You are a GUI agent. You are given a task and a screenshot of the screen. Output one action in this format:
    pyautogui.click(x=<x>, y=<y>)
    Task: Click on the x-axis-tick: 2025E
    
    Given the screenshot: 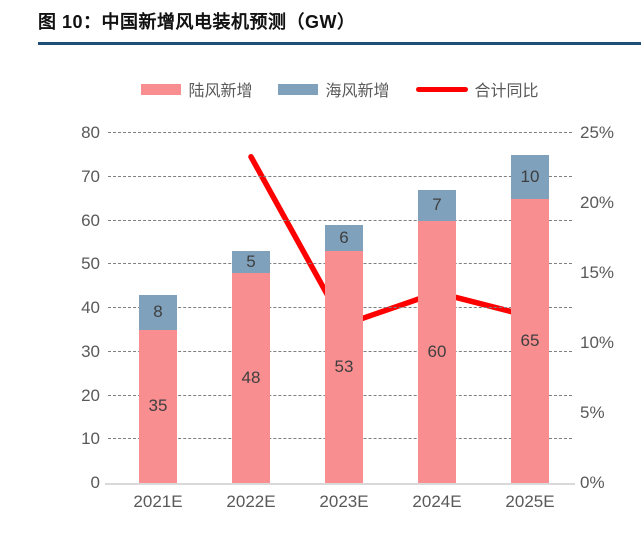 What is the action you would take?
    pyautogui.click(x=530, y=501)
    